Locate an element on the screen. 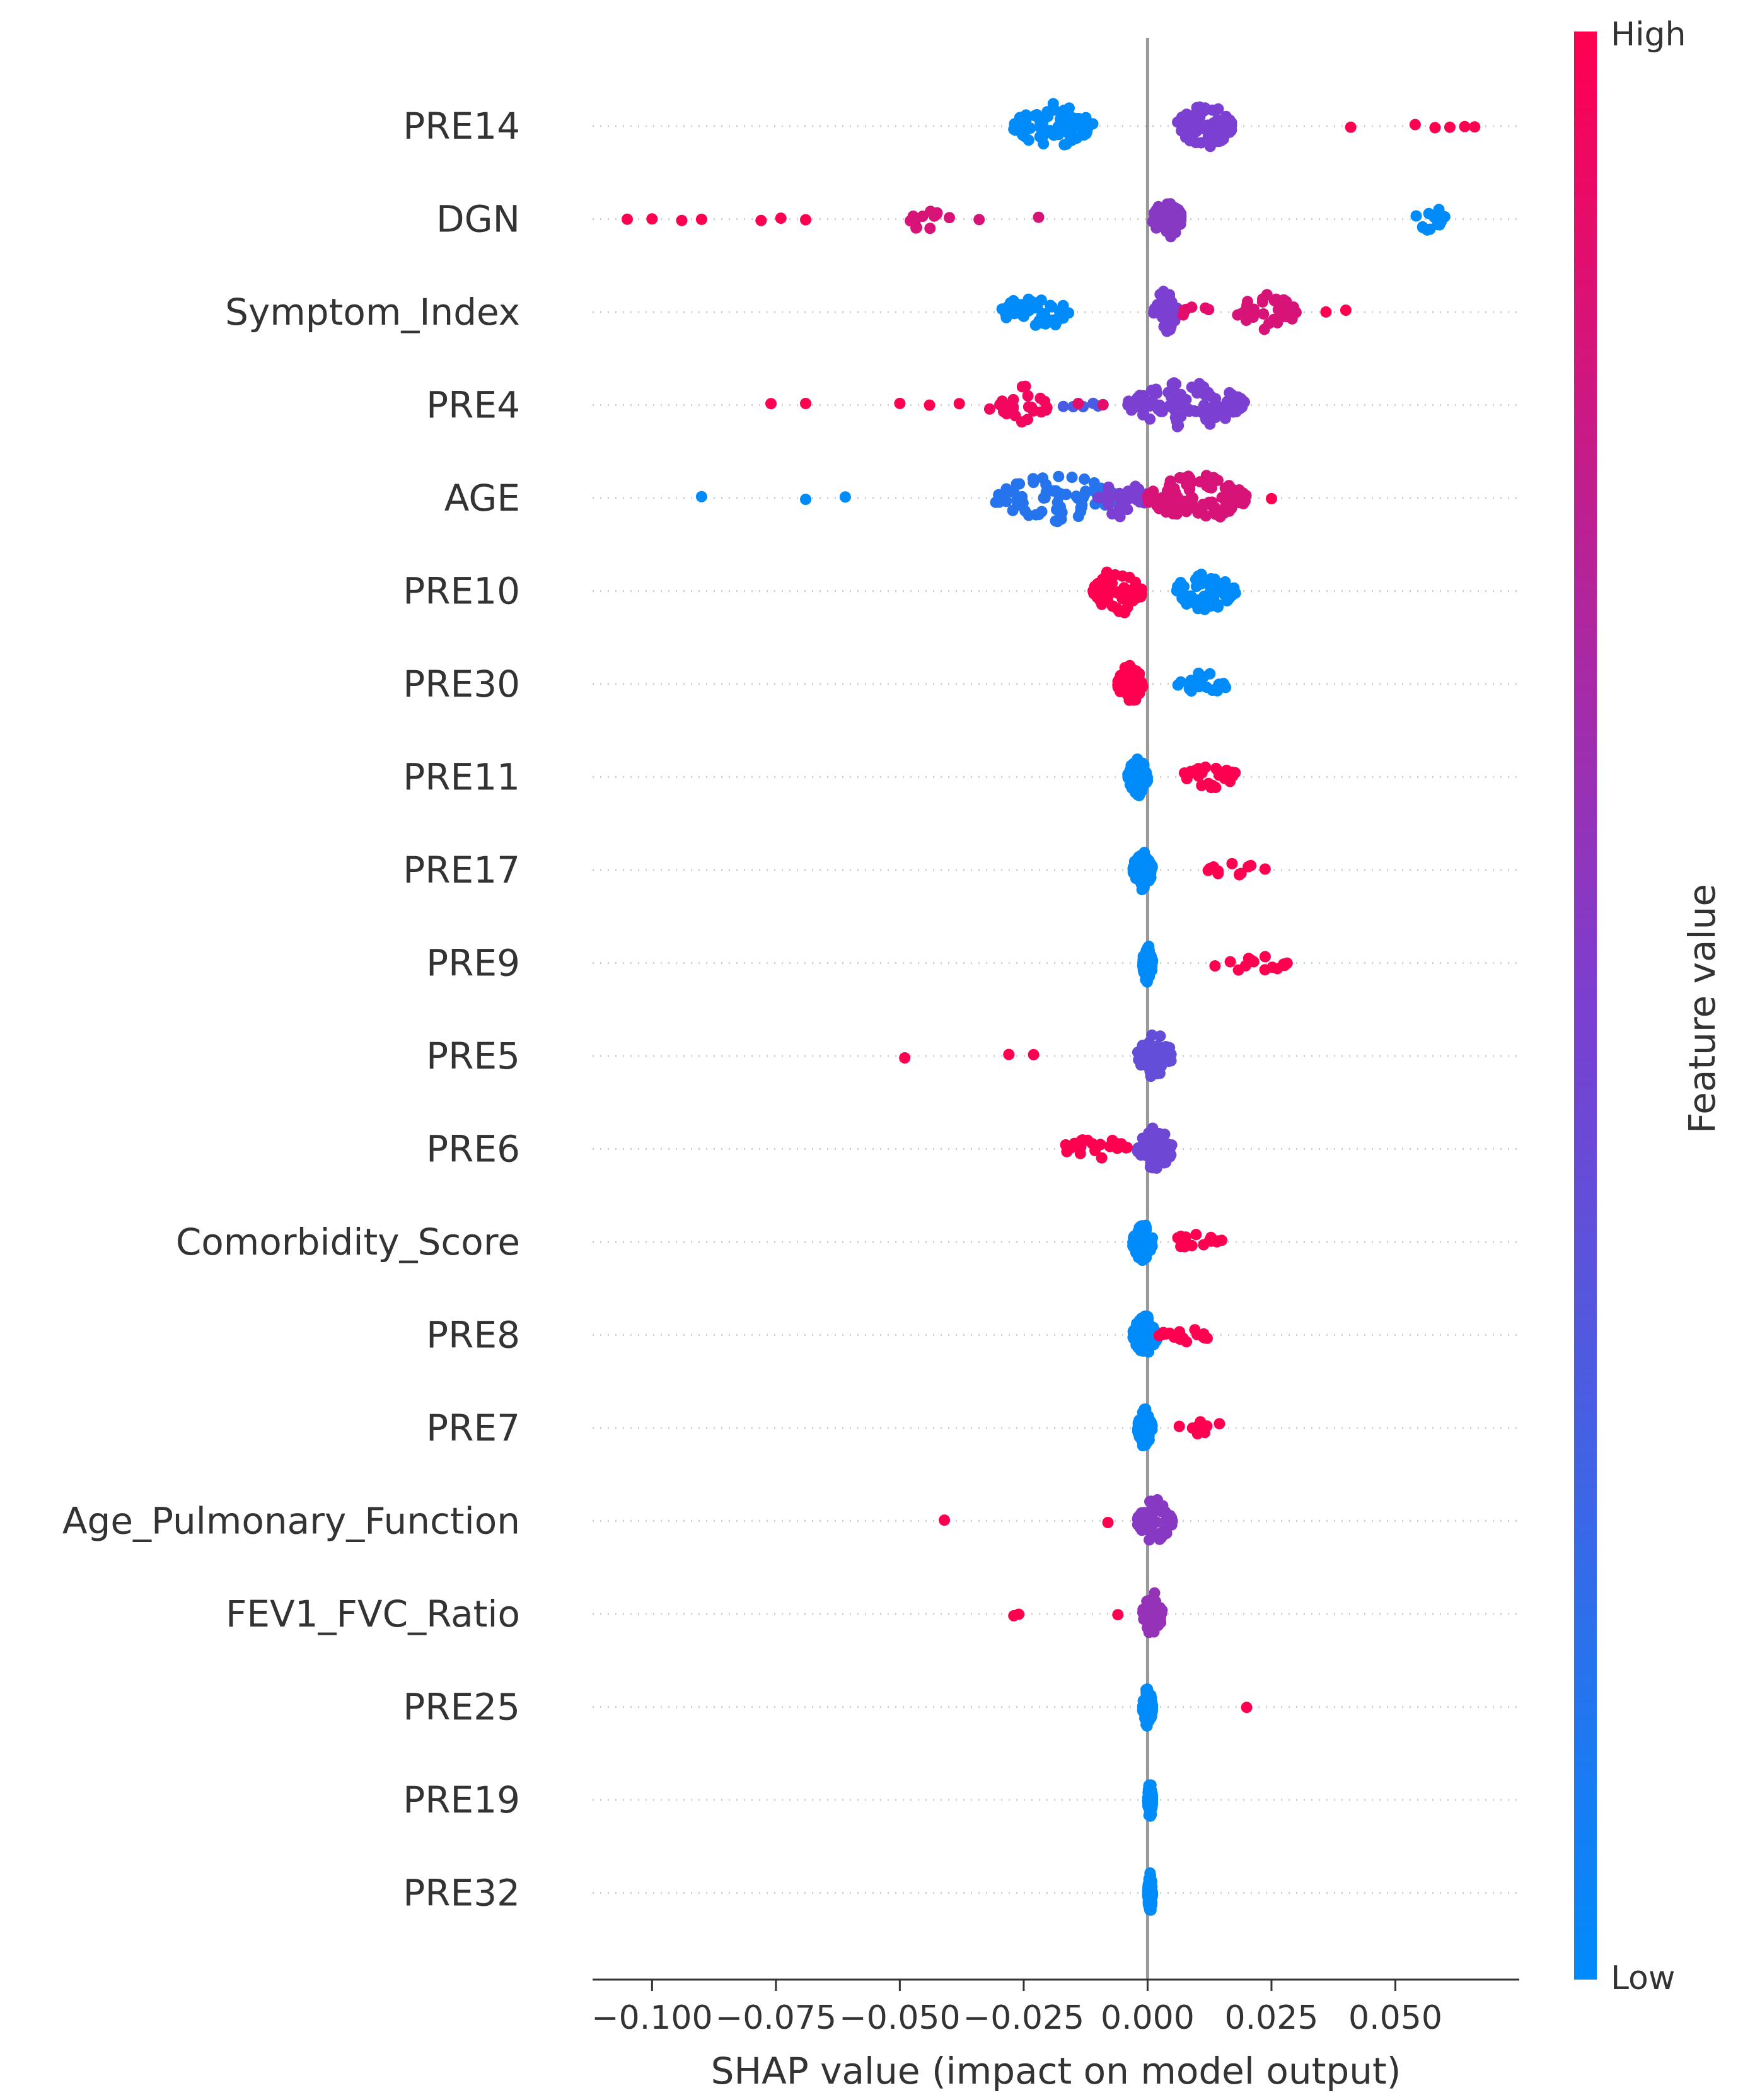 The width and height of the screenshot is (1738, 2100). x-tick-label: 0.025 is located at coordinates (1272, 2018).